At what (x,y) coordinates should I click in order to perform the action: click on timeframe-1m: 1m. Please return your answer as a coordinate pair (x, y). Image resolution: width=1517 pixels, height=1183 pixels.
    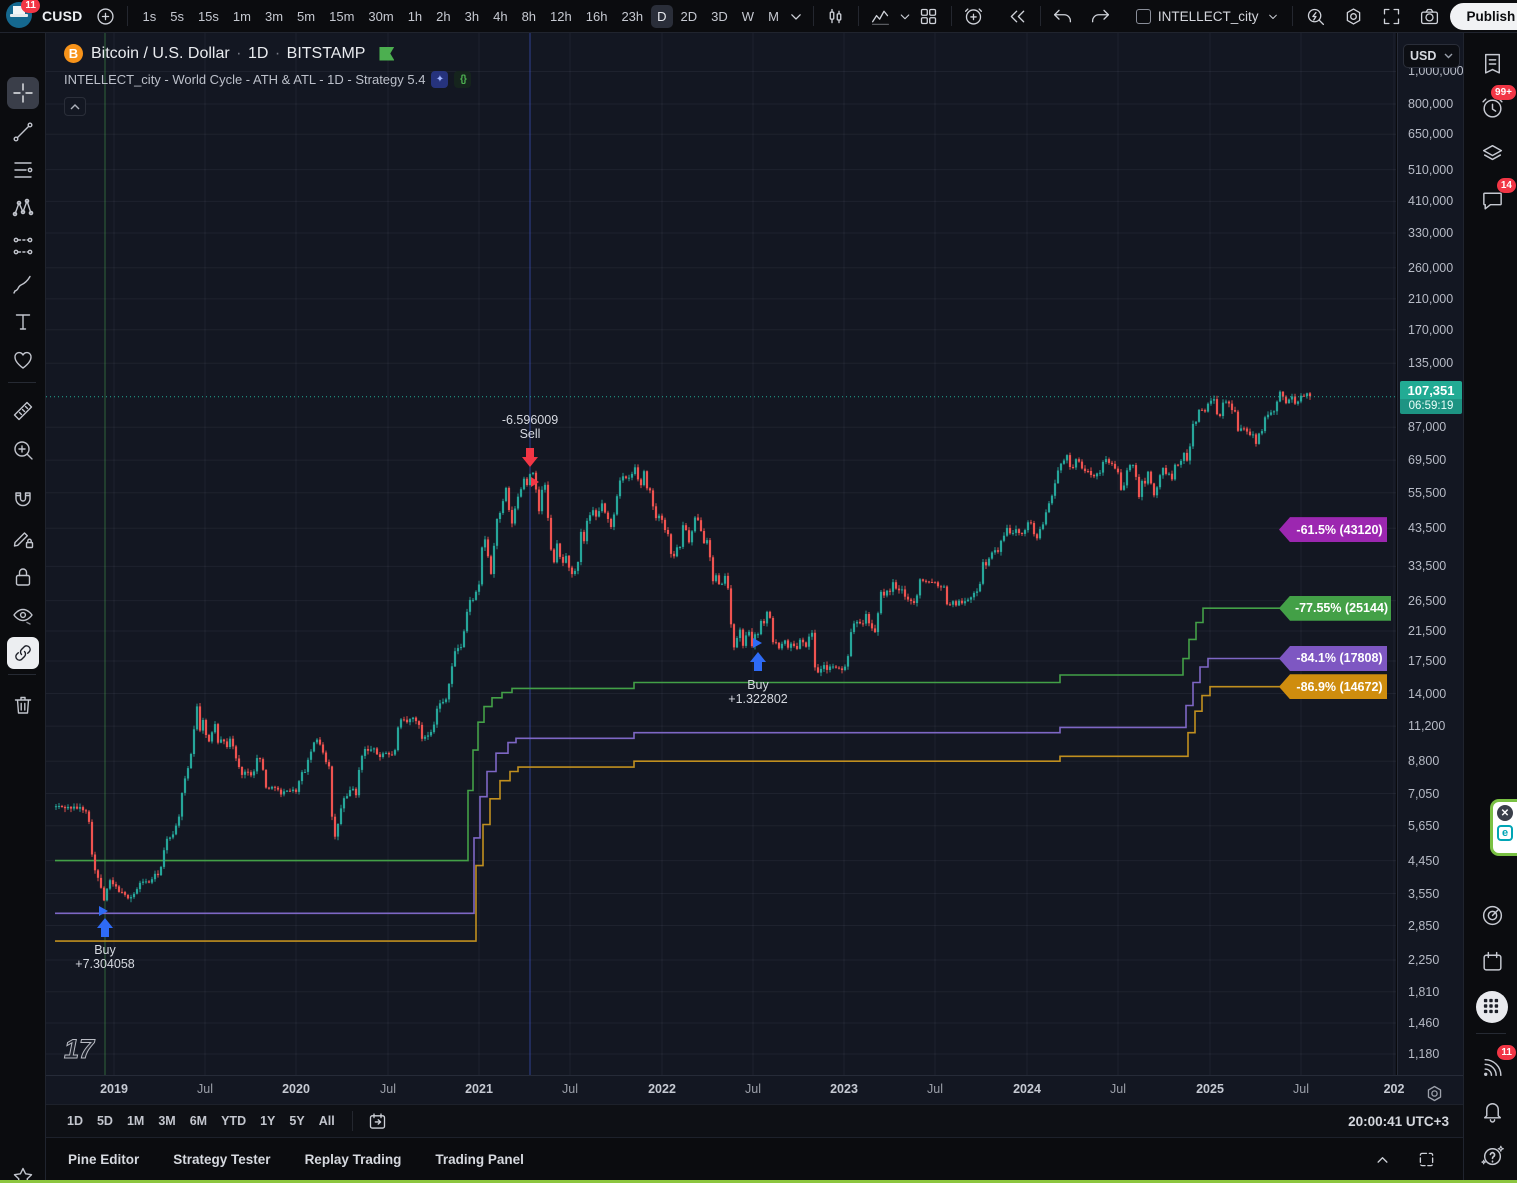
    Looking at the image, I should click on (242, 16).